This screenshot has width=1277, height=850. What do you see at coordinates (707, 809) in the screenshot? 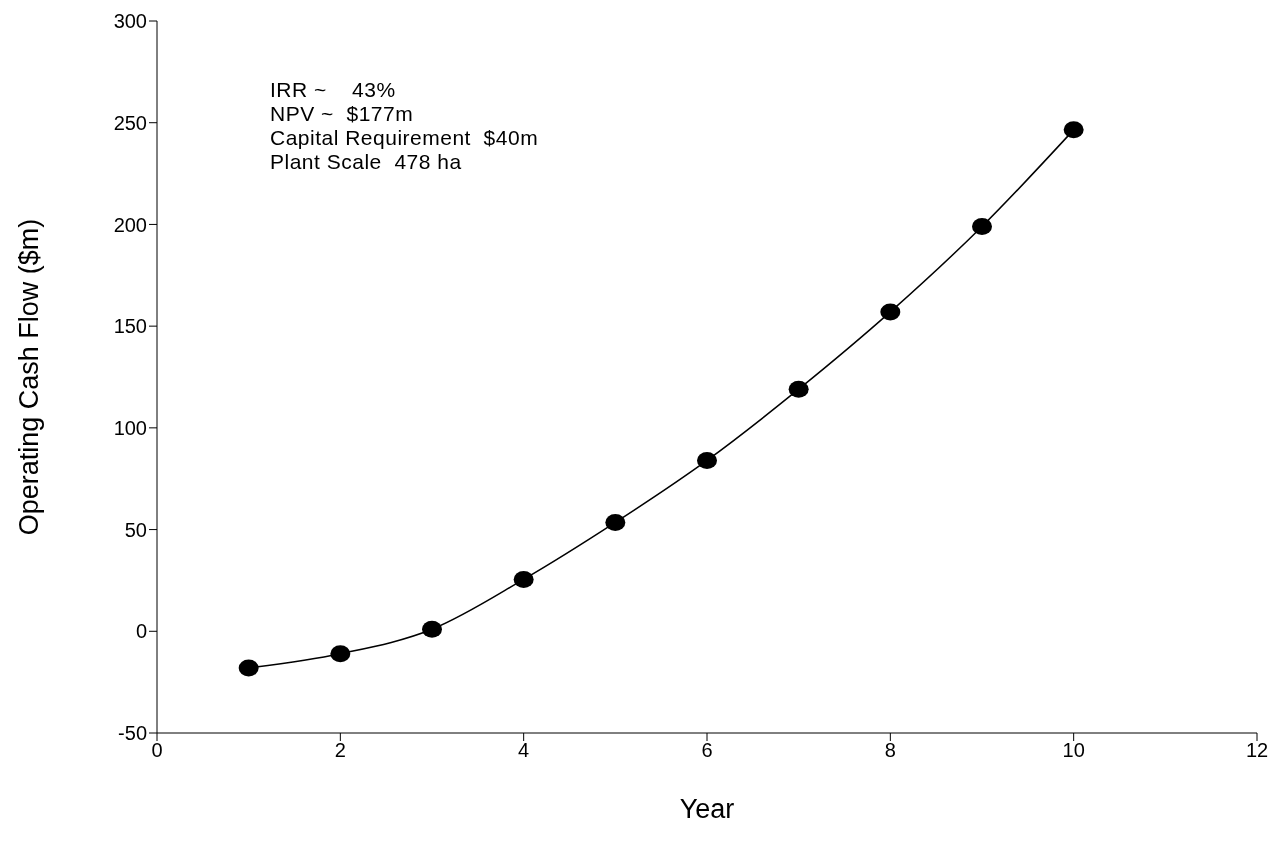
I see `x-axis-title: Year` at bounding box center [707, 809].